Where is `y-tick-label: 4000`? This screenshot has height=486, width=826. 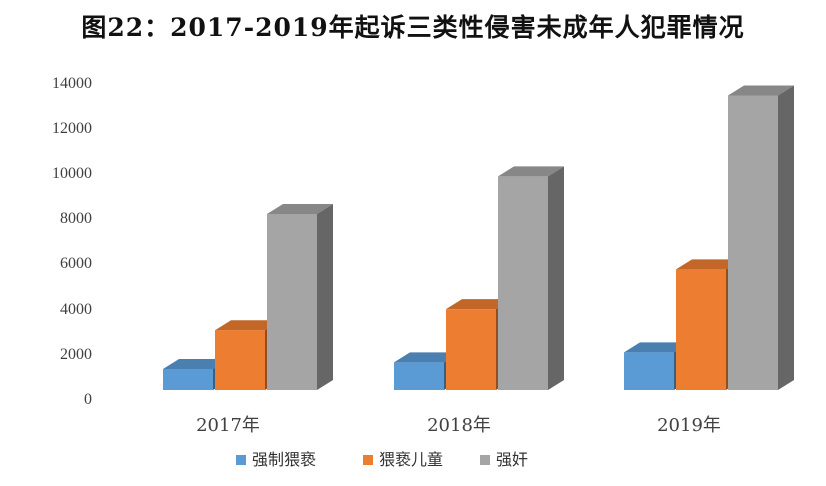
y-tick-label: 4000 is located at coordinates (76, 309).